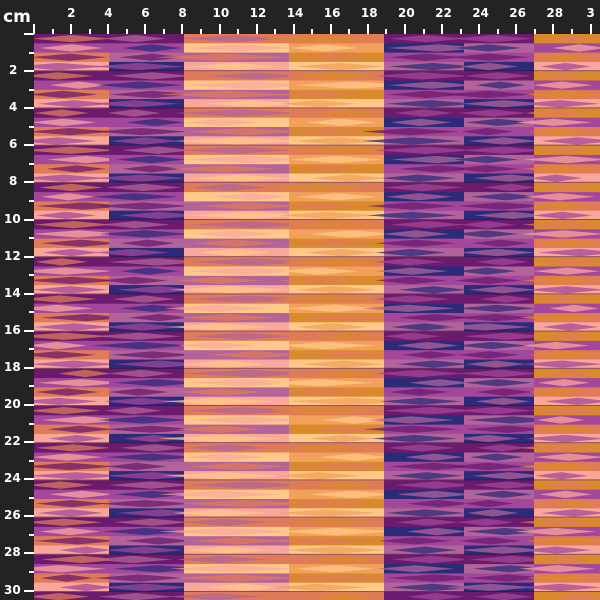 The width and height of the screenshot is (600, 600). I want to click on ruler-left-label: 6, so click(13, 144).